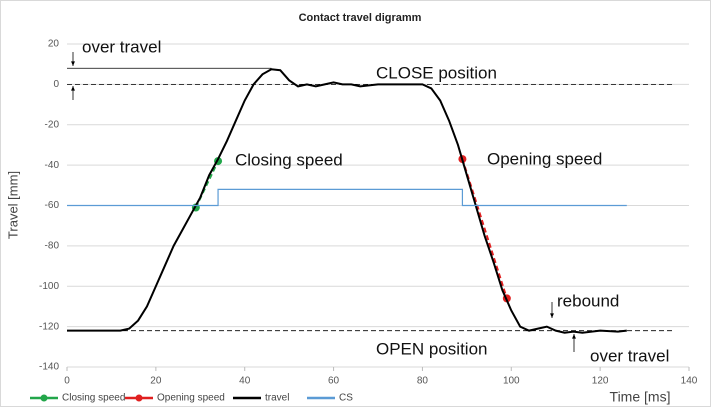 The image size is (711, 412). Describe the element at coordinates (588, 300) in the screenshot. I see `annotation: rebound` at that location.